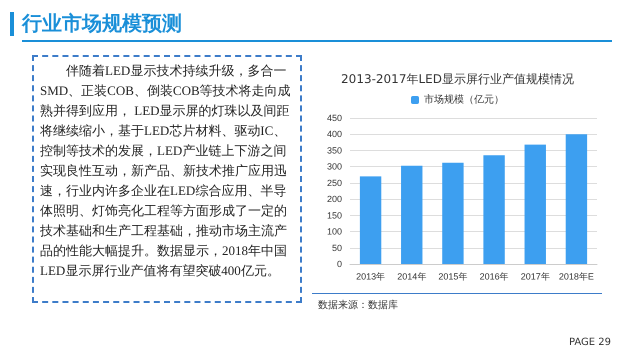  What do you see at coordinates (334, 118) in the screenshot?
I see `y-tick-label: 450` at bounding box center [334, 118].